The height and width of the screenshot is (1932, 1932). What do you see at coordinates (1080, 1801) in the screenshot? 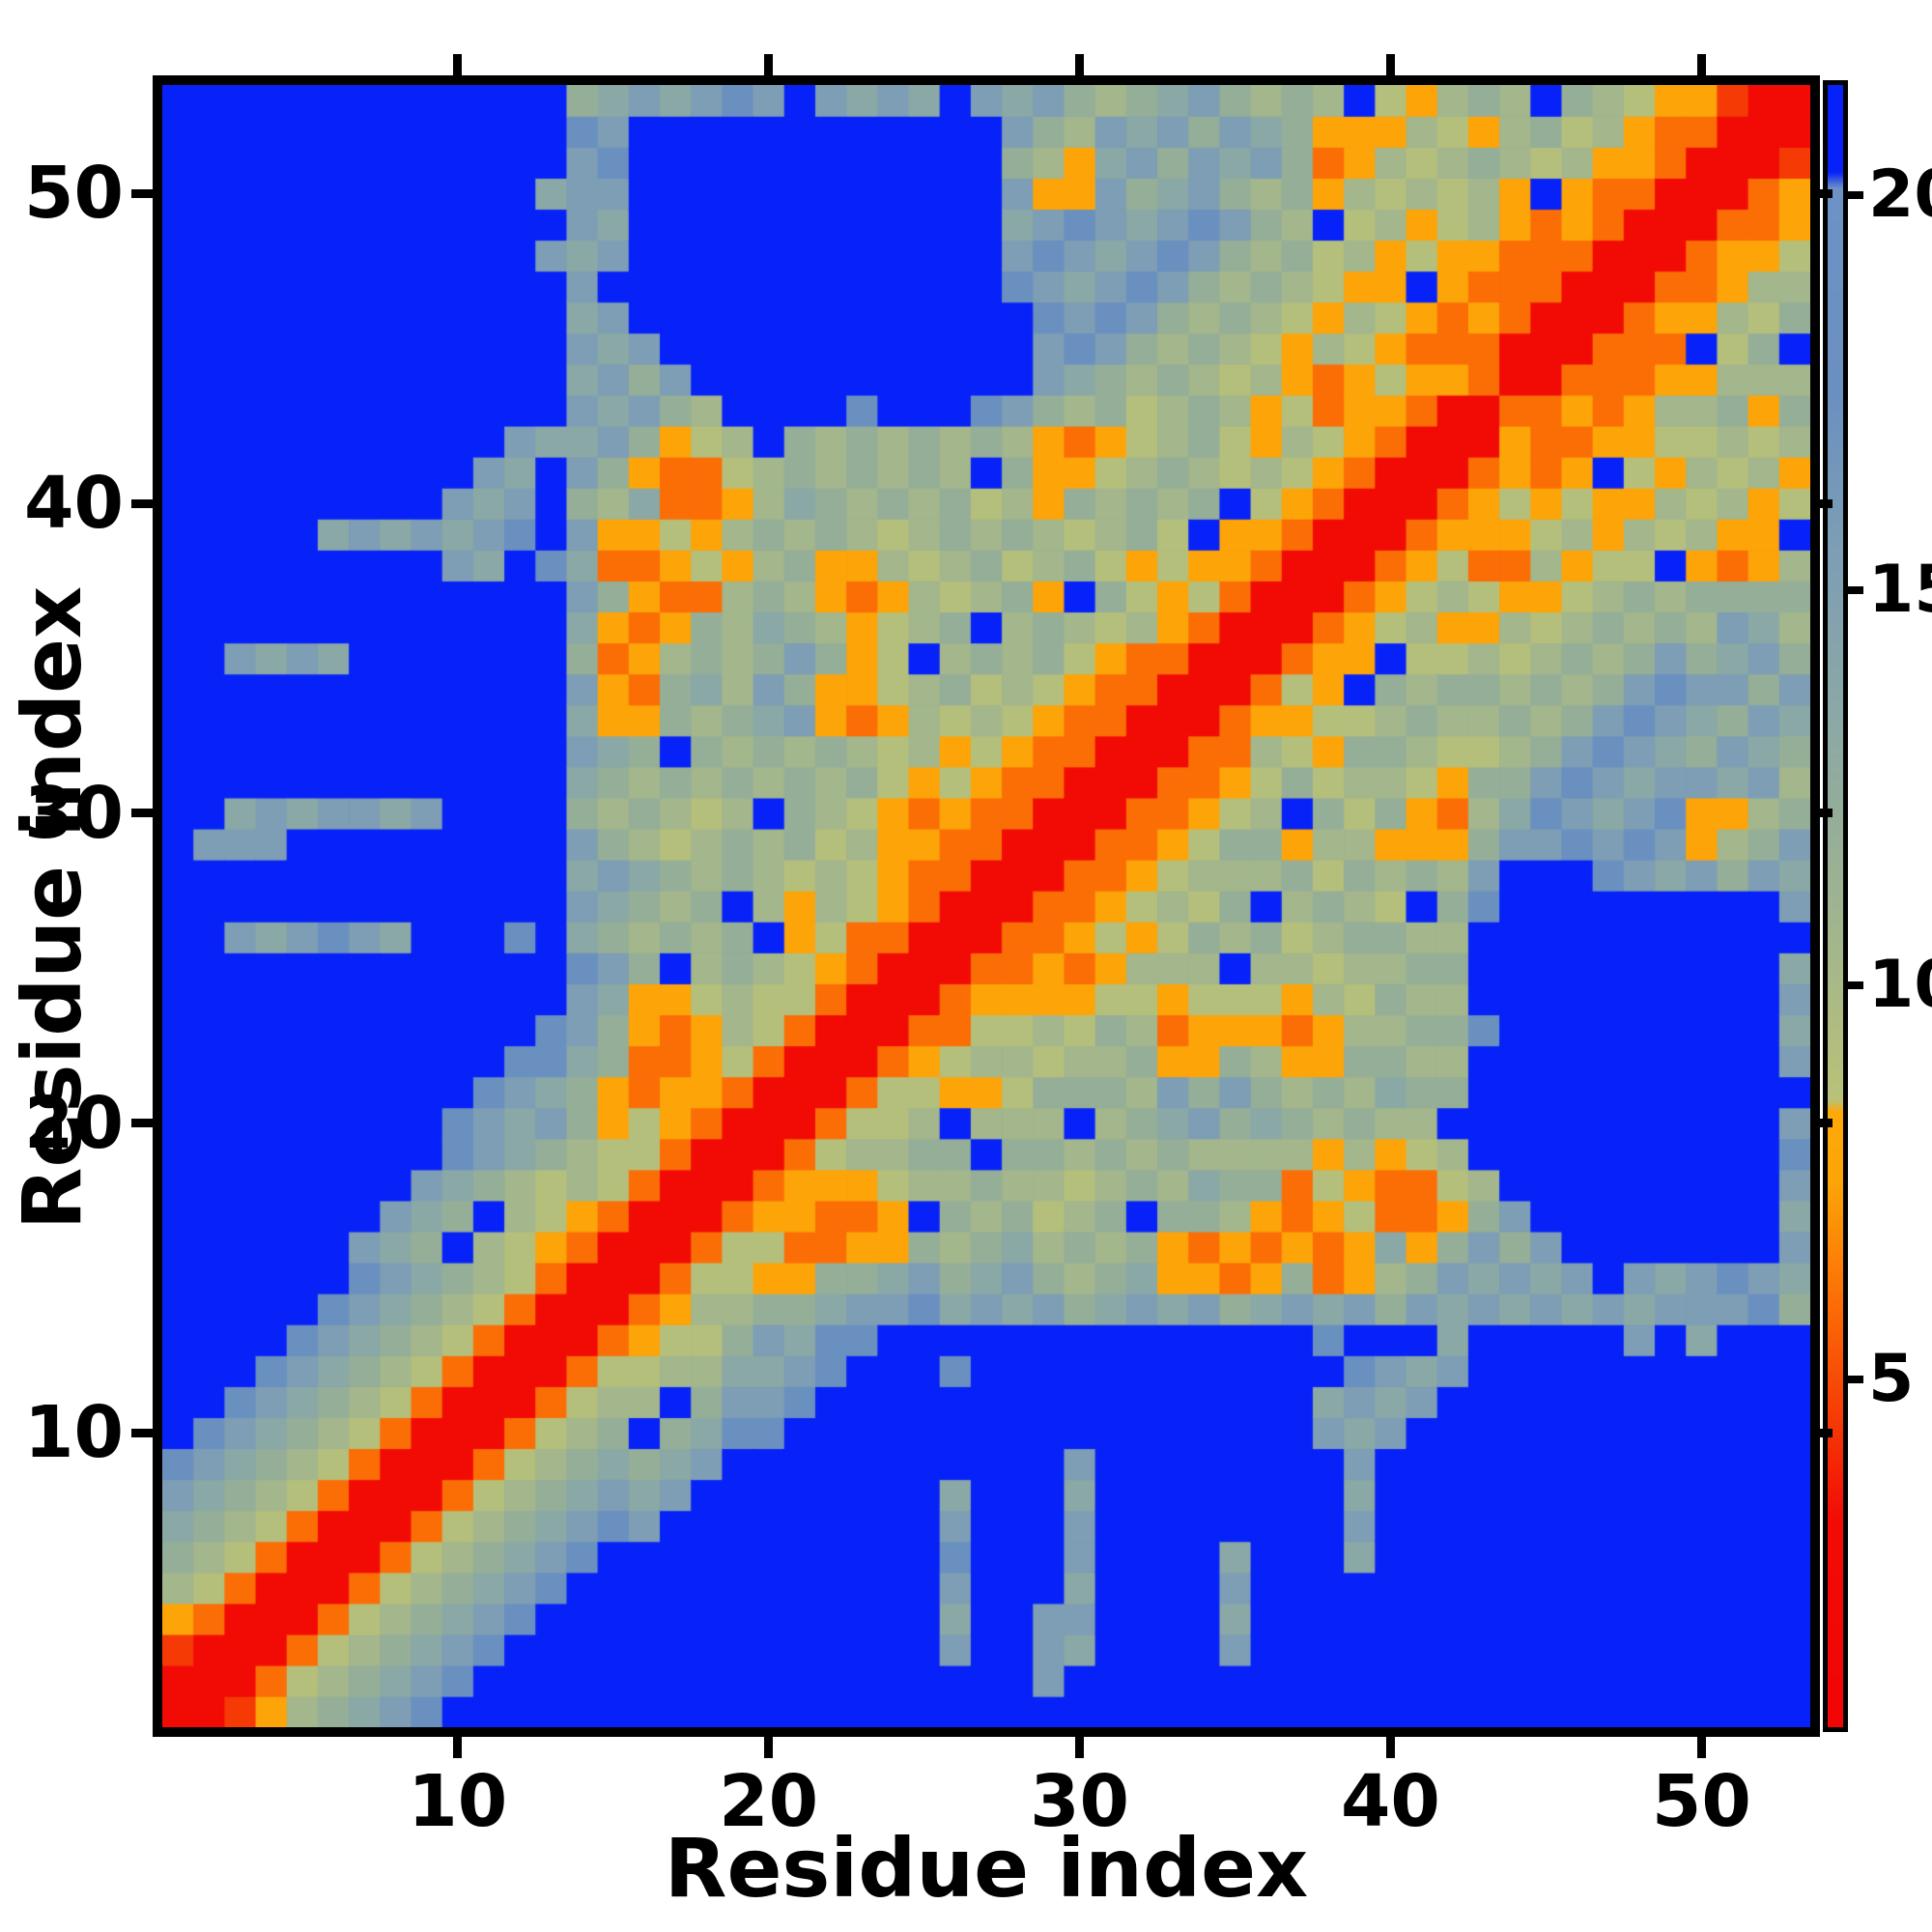
I see `x-tick-label: 30` at bounding box center [1080, 1801].